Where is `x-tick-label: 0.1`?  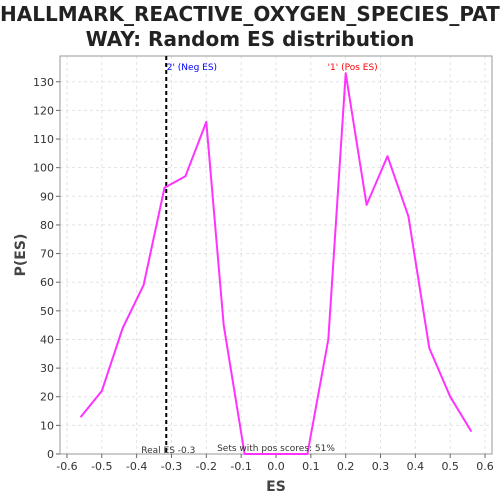 x-tick-label: 0.1 is located at coordinates (311, 466).